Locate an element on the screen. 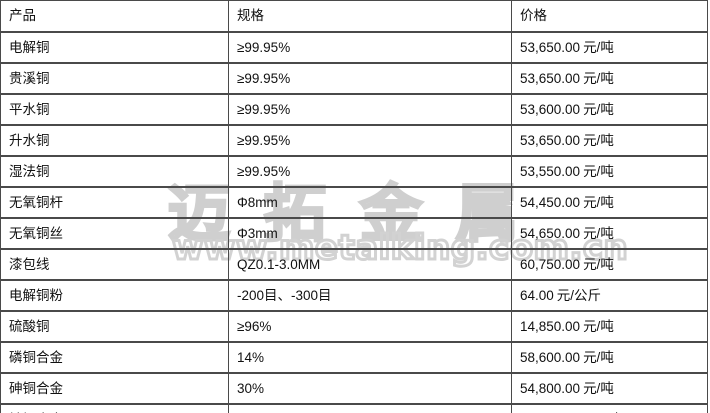 The width and height of the screenshot is (710, 413). product-name: 电解铜 is located at coordinates (29, 47).